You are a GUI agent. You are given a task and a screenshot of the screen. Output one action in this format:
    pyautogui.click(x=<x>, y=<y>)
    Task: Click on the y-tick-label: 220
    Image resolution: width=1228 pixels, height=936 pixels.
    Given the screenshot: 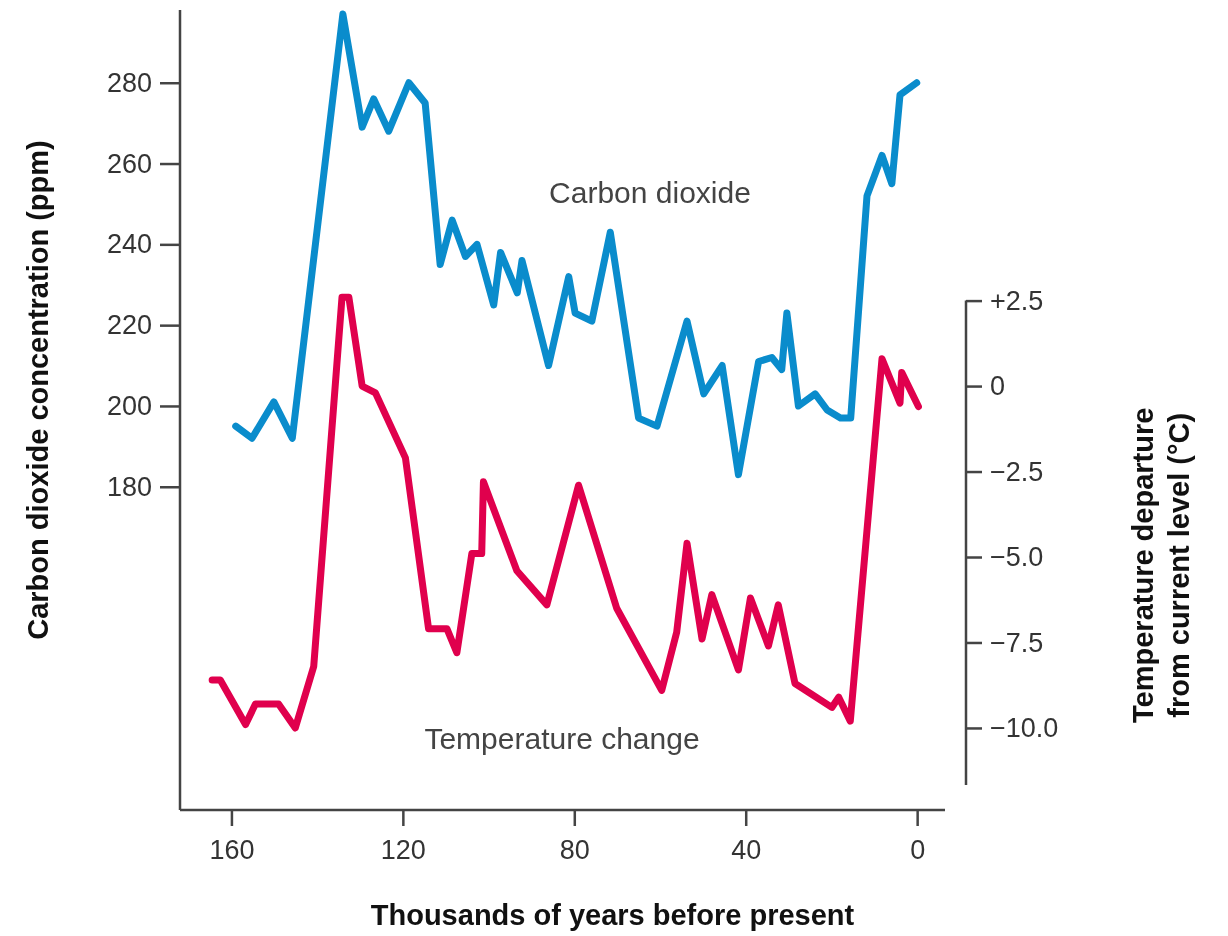 What is the action you would take?
    pyautogui.click(x=129, y=325)
    